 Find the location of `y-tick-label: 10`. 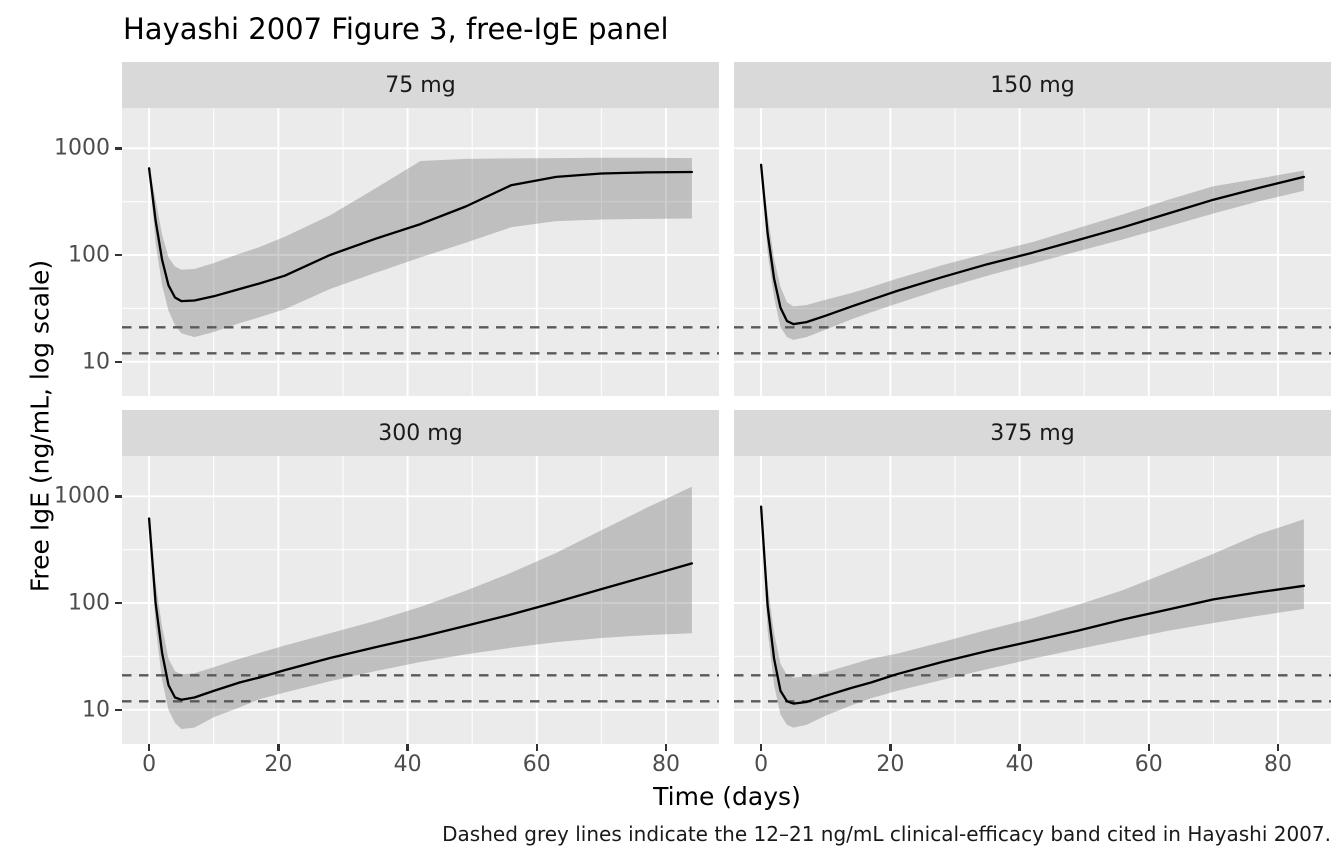

y-tick-label: 10 is located at coordinates (96, 710).